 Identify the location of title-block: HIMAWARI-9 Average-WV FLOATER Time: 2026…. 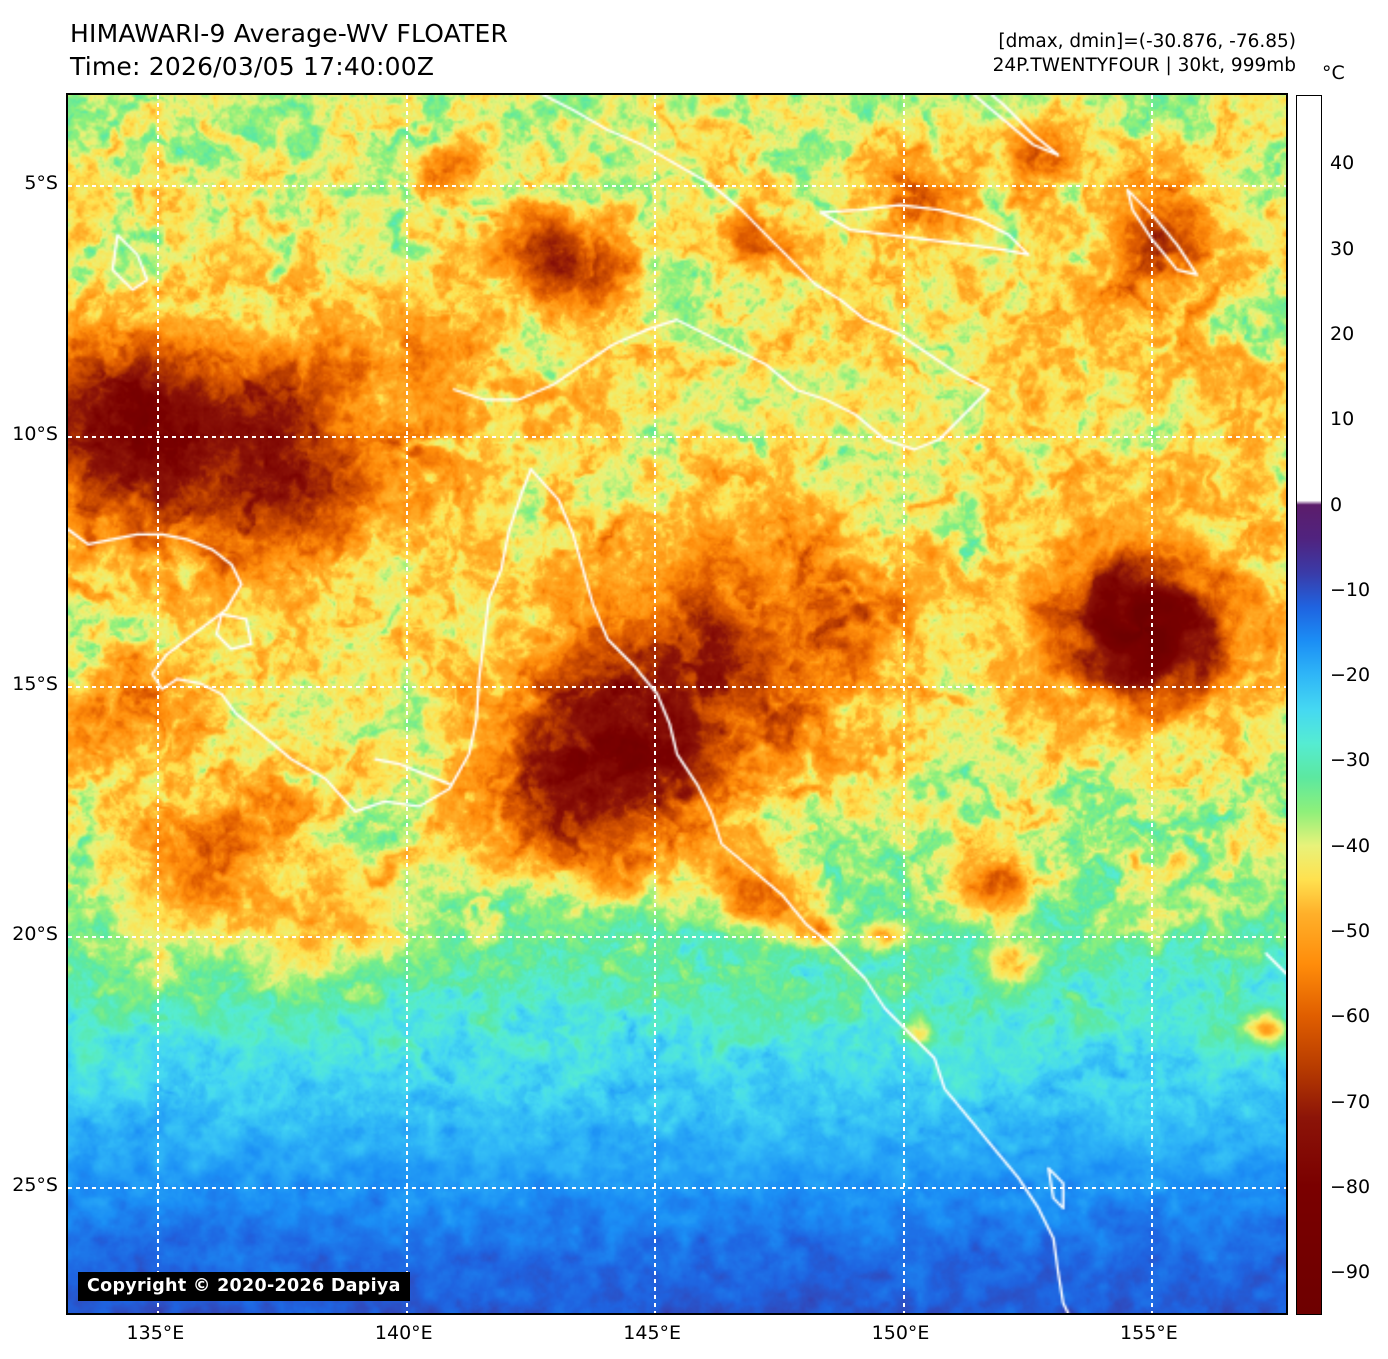
(289, 50).